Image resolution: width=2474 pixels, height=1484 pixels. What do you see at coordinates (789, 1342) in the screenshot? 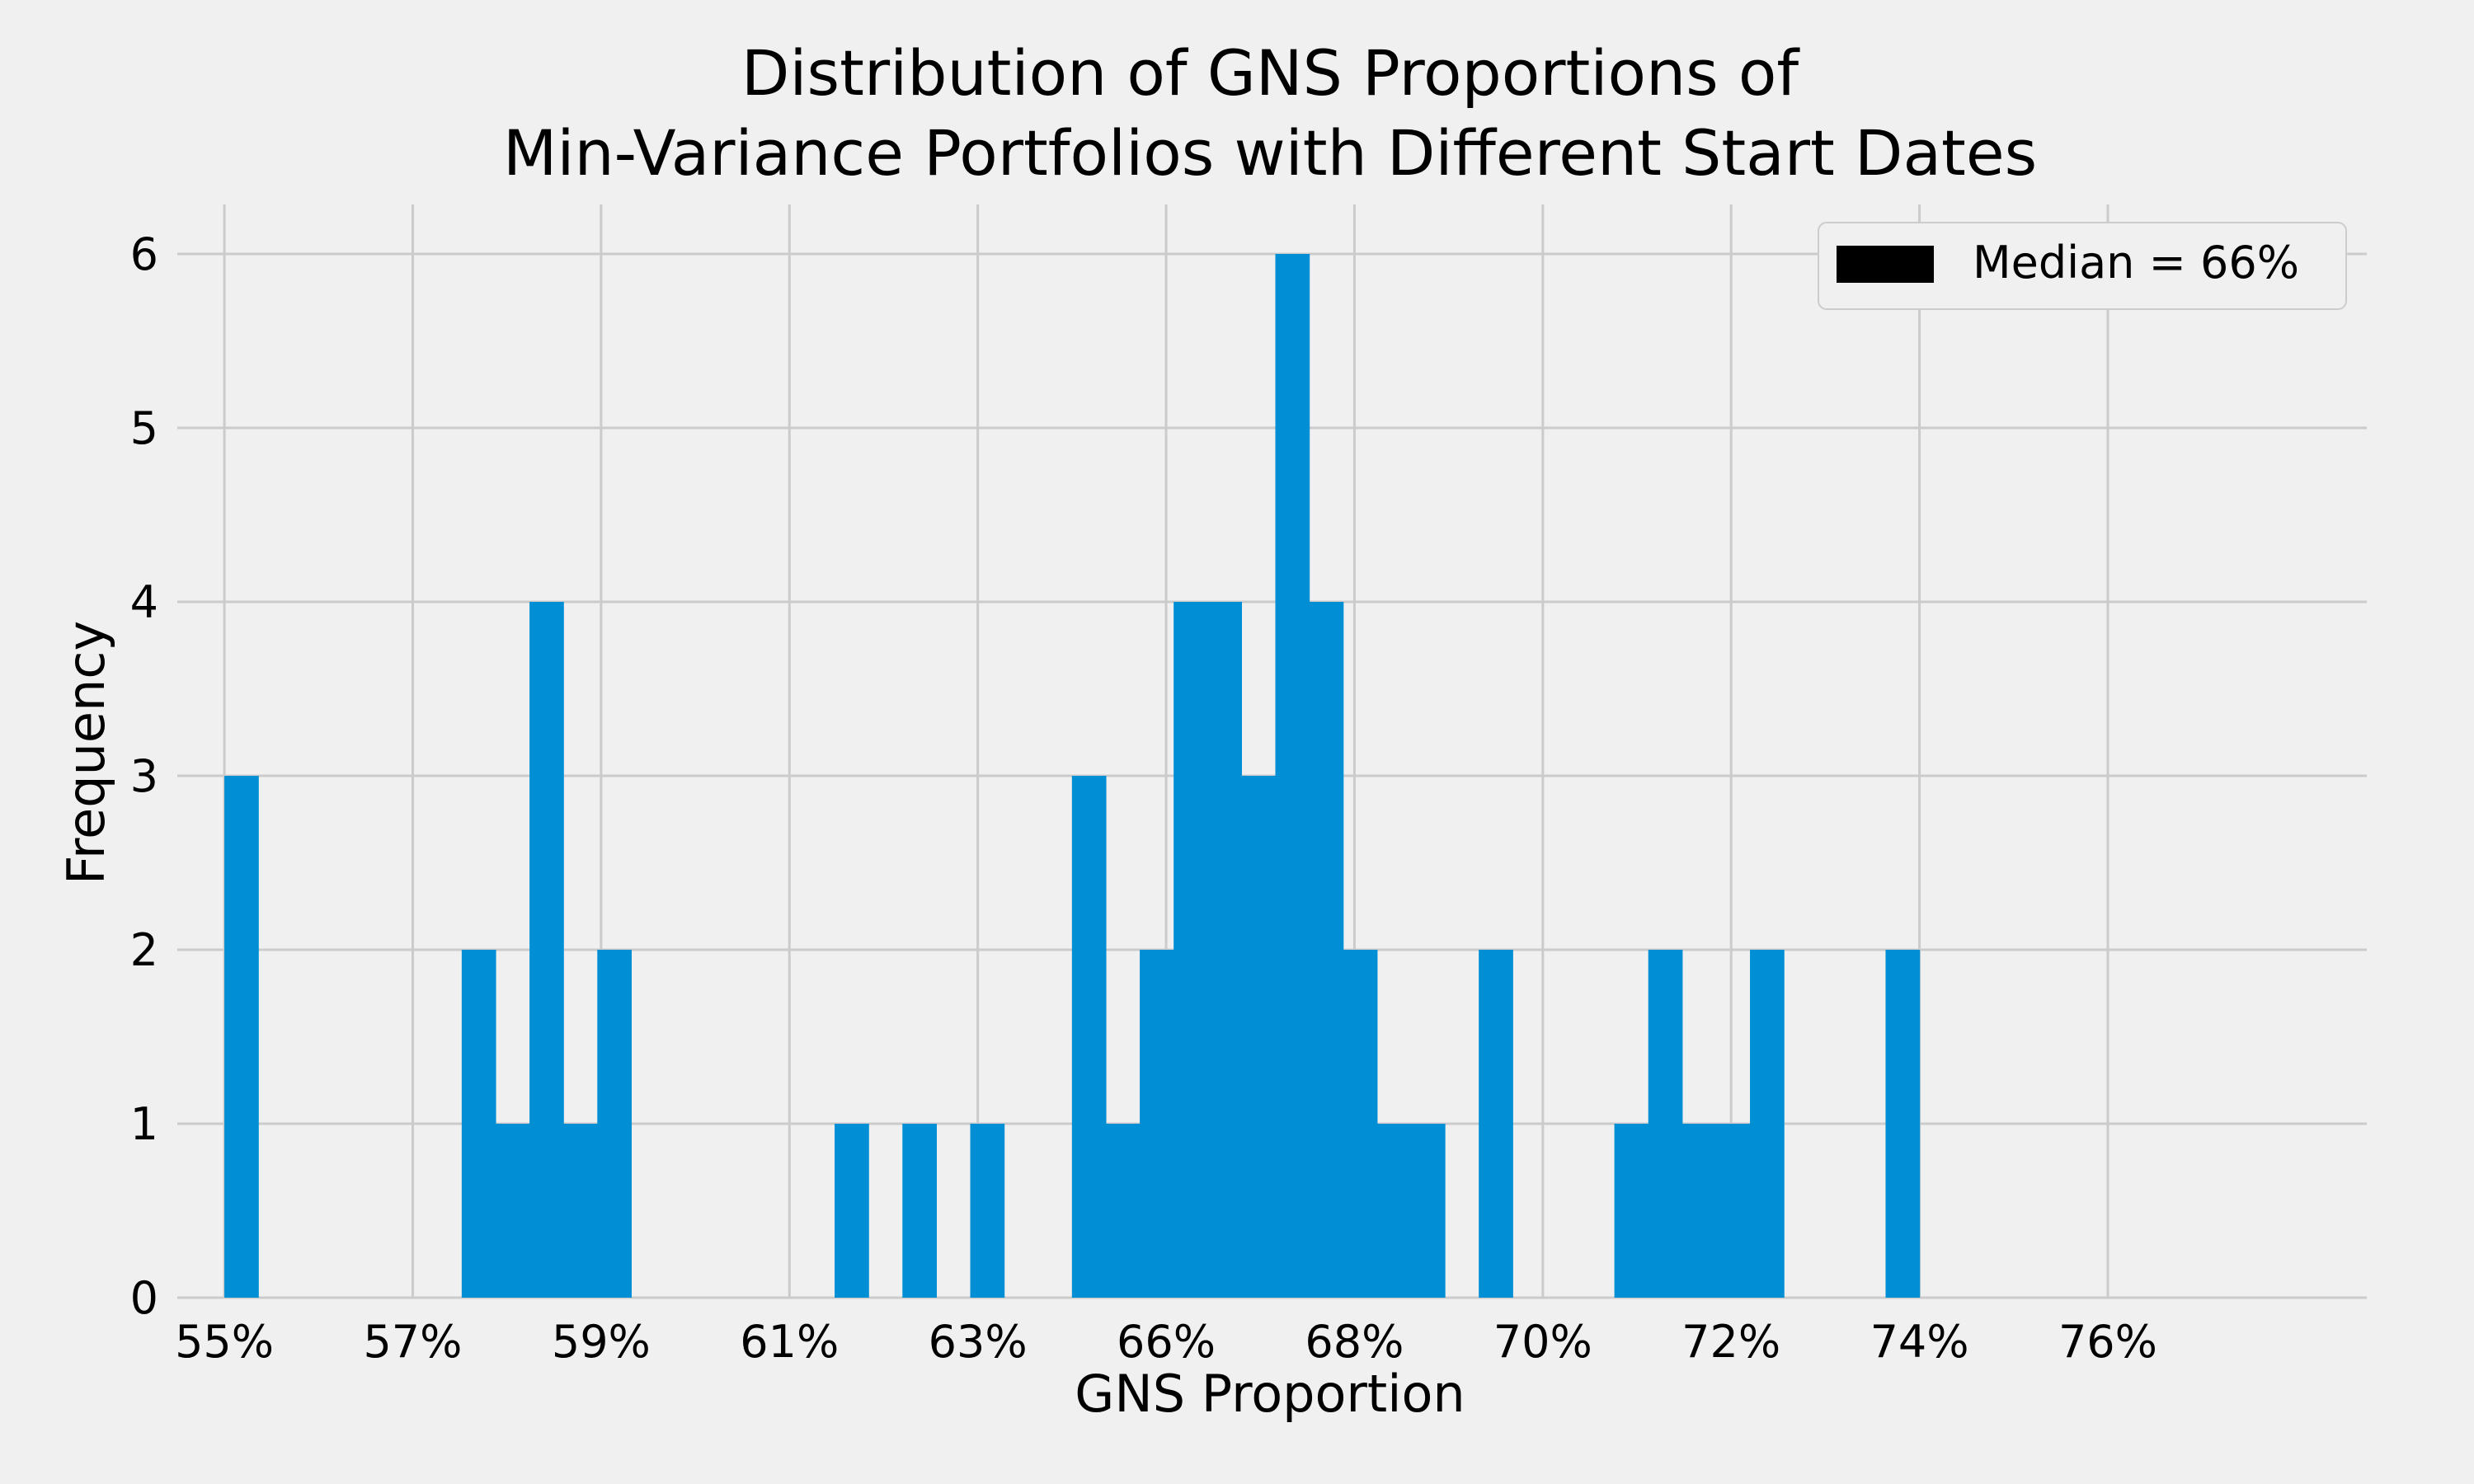
I see `x-tick-label: 61%` at bounding box center [789, 1342].